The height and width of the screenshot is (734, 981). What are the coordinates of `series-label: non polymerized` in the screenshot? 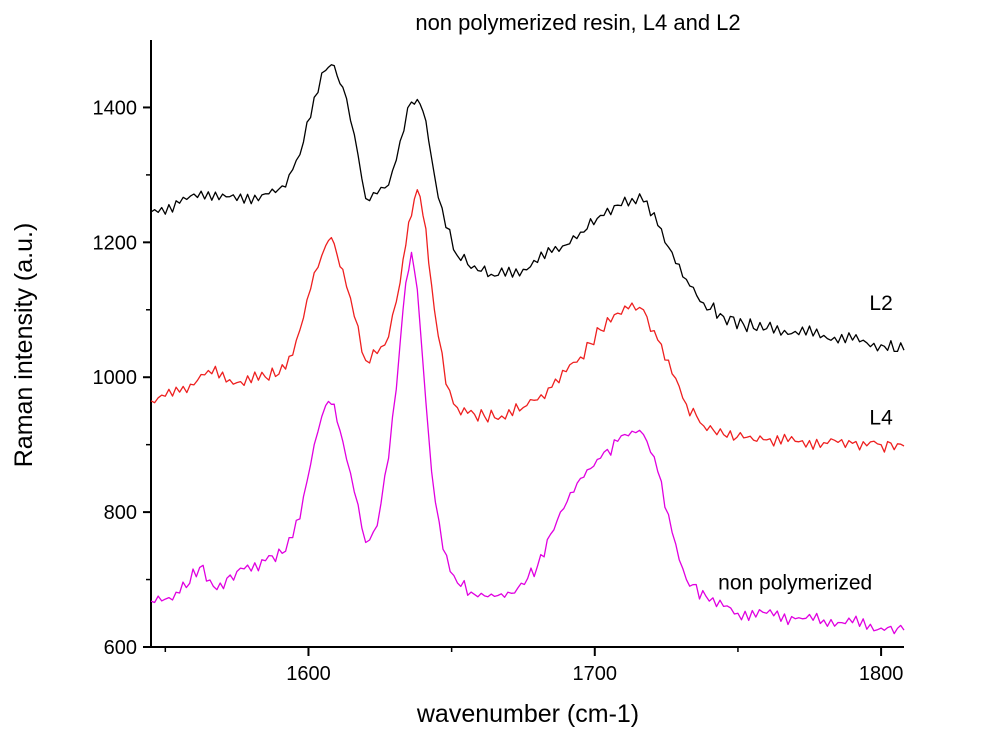 It's located at (795, 583).